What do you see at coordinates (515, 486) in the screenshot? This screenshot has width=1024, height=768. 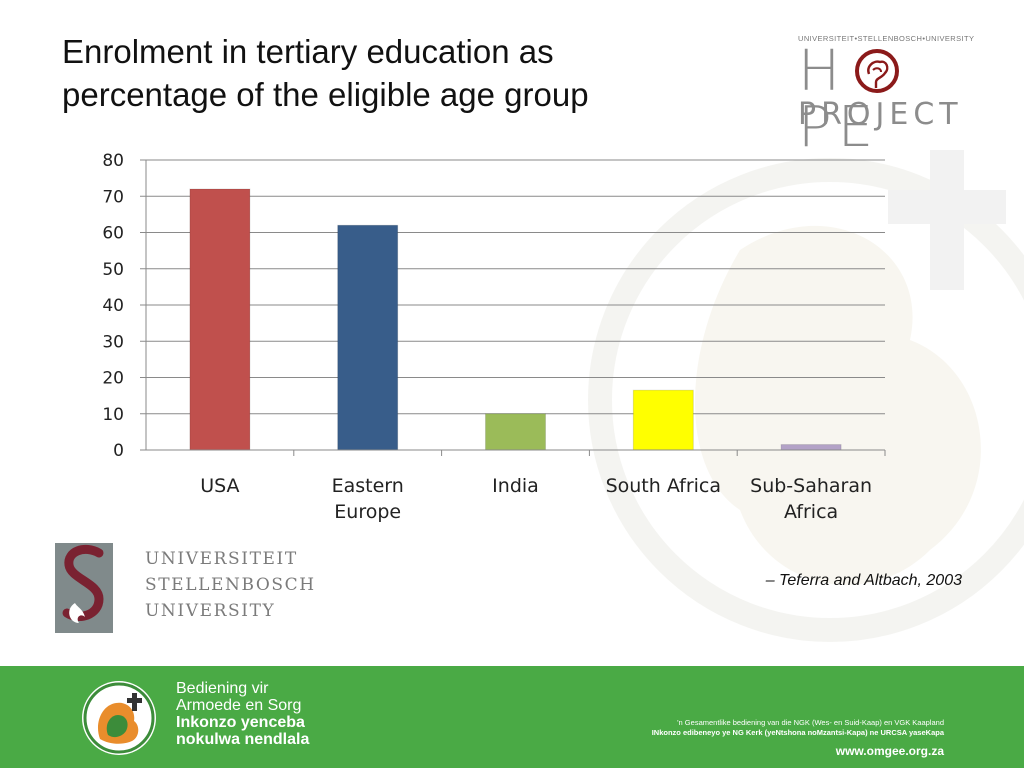 I see `x-tick-label: India` at bounding box center [515, 486].